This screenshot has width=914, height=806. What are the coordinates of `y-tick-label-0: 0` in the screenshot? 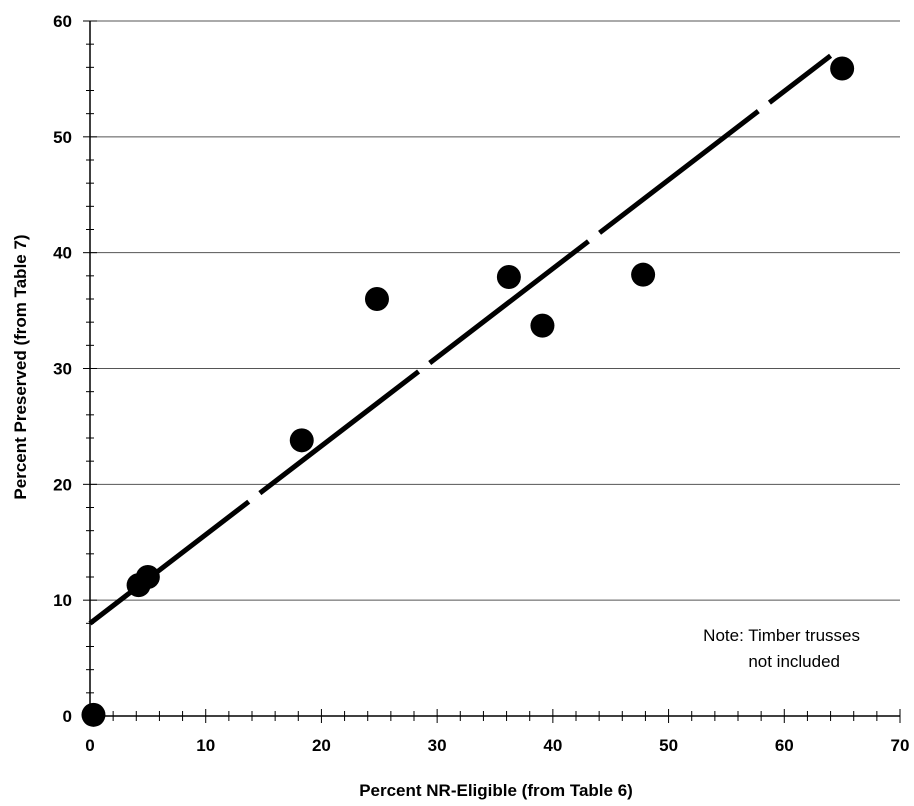 It's located at (67, 716).